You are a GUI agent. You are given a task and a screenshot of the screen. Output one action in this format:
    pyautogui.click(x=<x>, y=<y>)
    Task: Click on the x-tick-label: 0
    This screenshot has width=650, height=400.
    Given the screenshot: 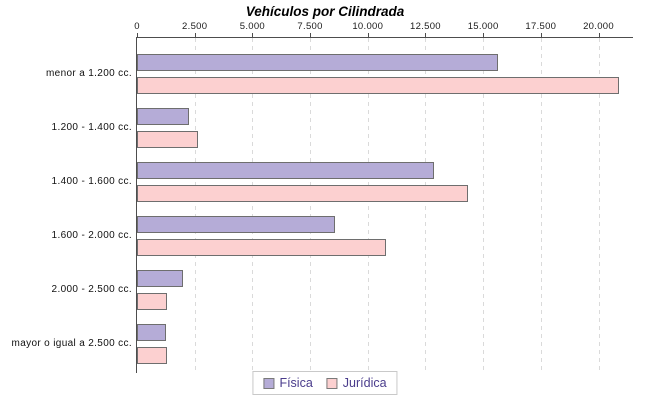 What is the action you would take?
    pyautogui.click(x=137, y=26)
    